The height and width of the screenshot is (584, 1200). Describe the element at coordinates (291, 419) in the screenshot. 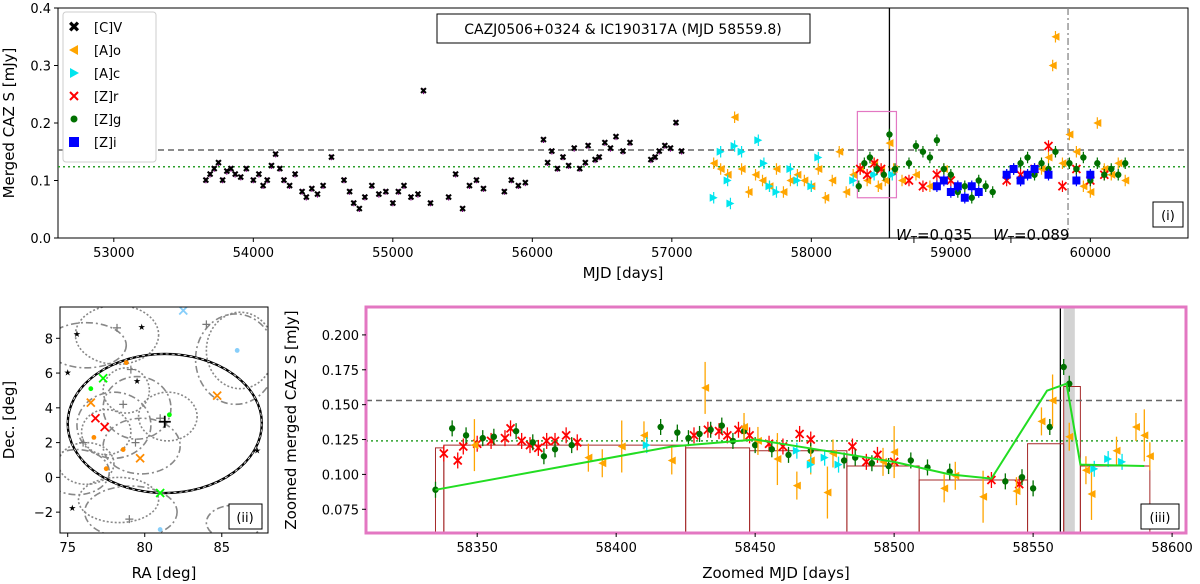

I see `zoom-ylabel: Zoomed merged CAZ S [mJy]` at that location.